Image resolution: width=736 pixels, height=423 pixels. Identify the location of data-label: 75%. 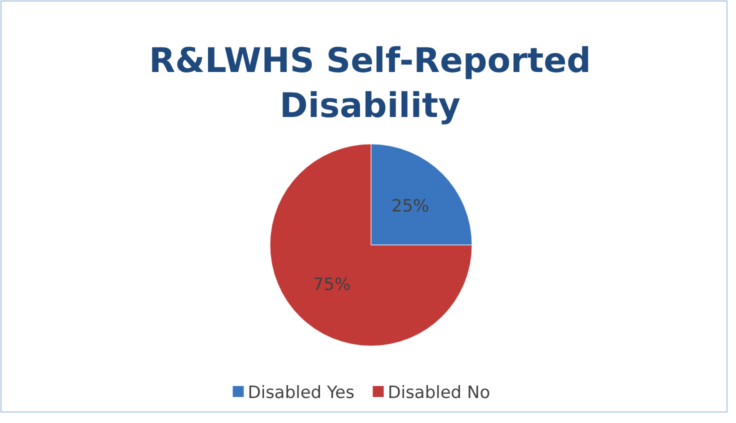
(331, 285).